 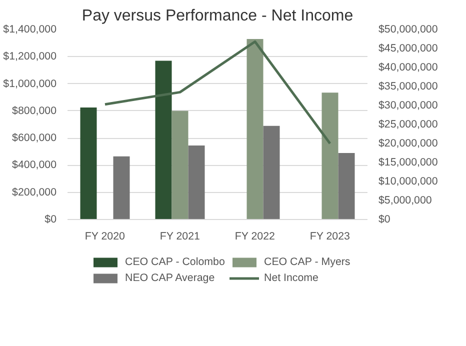 What do you see at coordinates (292, 278) in the screenshot?
I see `legend-label: Net Income` at bounding box center [292, 278].